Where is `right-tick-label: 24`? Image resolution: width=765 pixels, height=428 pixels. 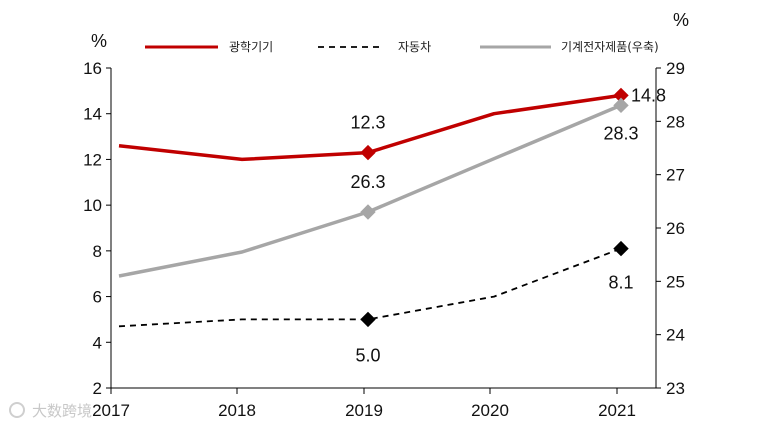 right-tick-label: 24 is located at coordinates (675, 335).